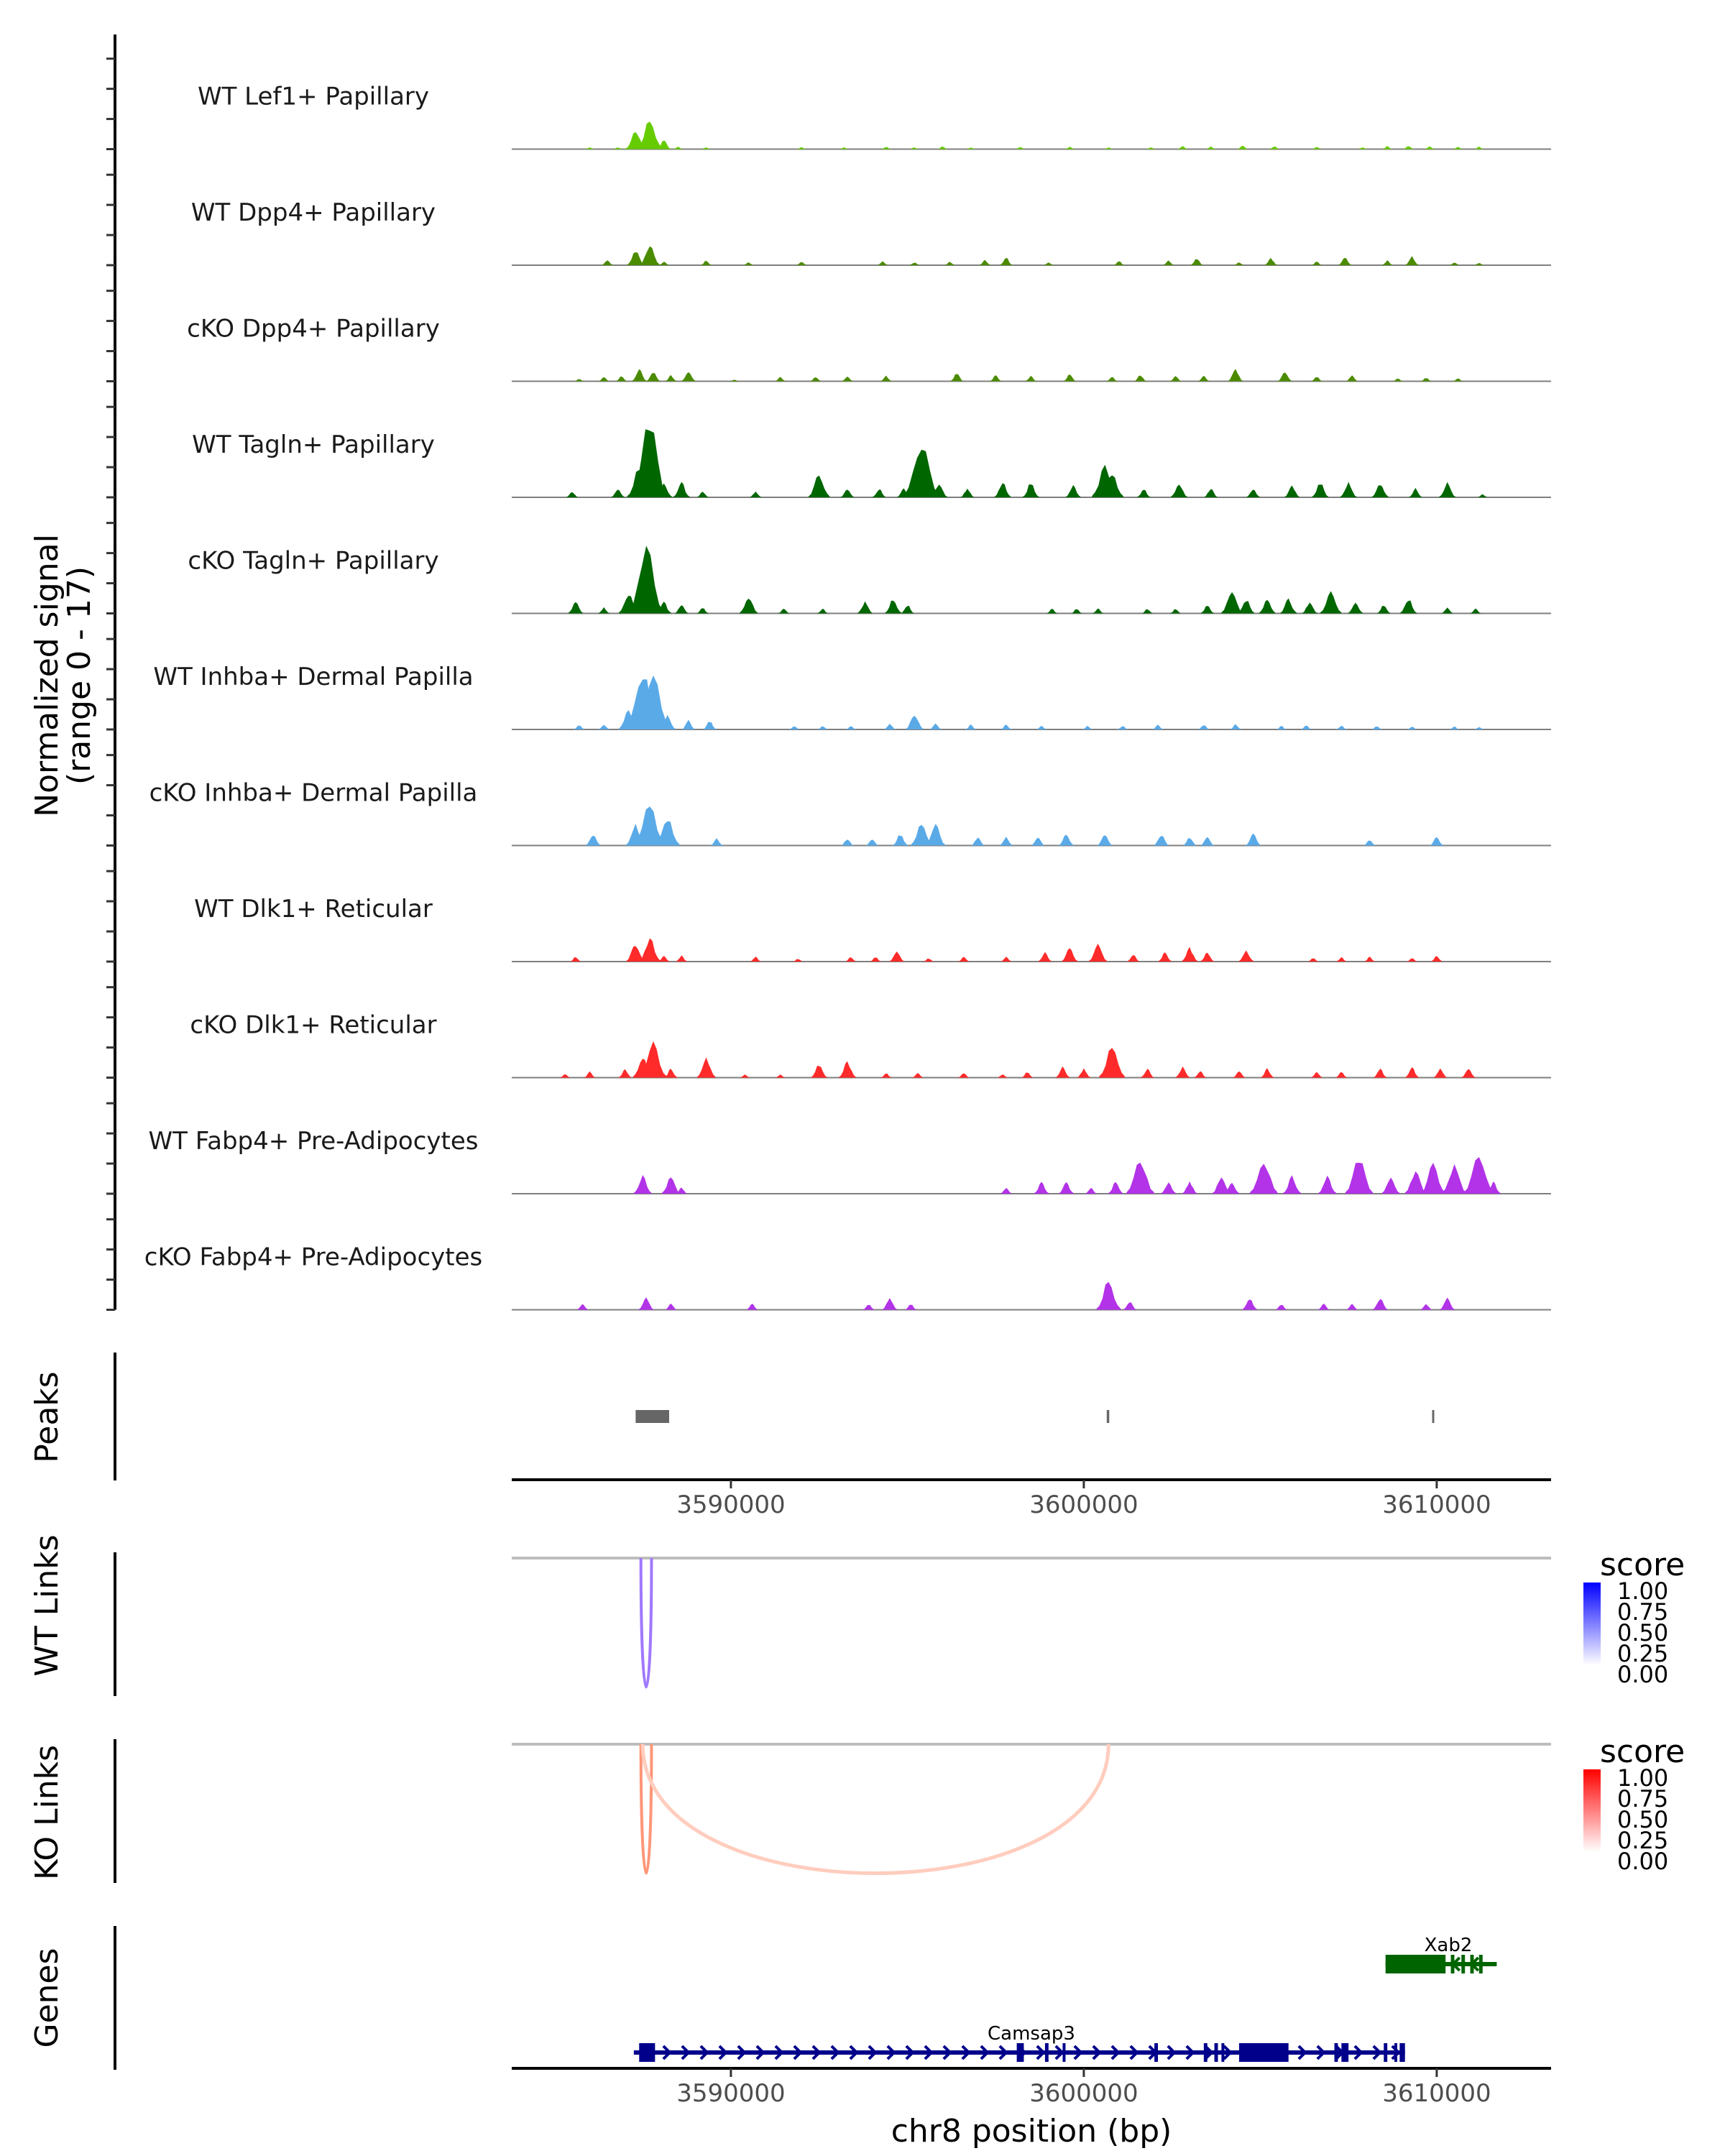  Describe the element at coordinates (1642, 1591) in the screenshot. I see `legend-tick-label: 1.00` at that location.